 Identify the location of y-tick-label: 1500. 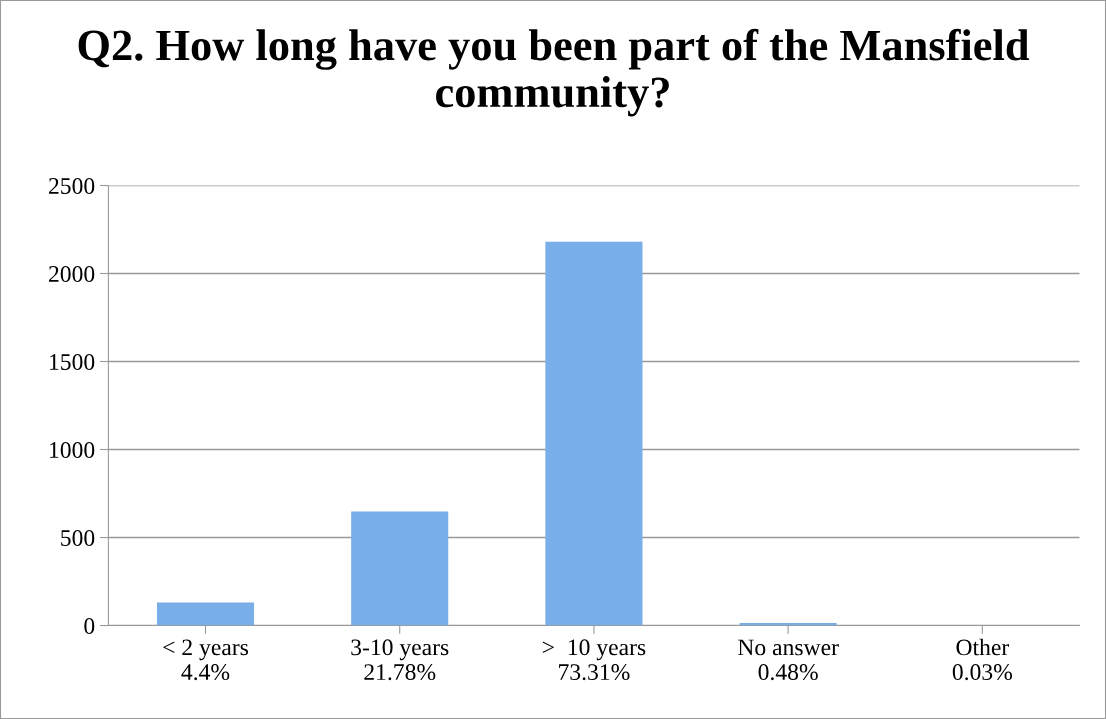
(72, 362).